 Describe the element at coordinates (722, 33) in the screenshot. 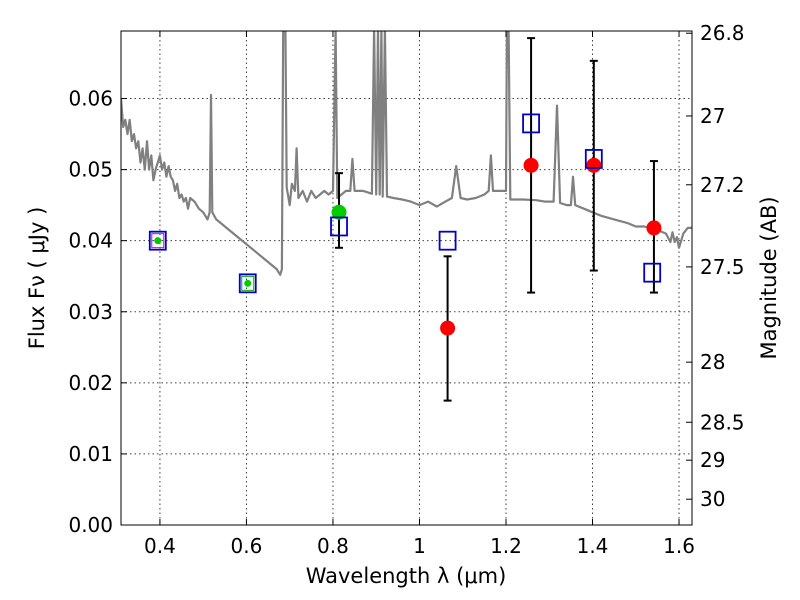

I see `right-tick-label: 26.8` at that location.